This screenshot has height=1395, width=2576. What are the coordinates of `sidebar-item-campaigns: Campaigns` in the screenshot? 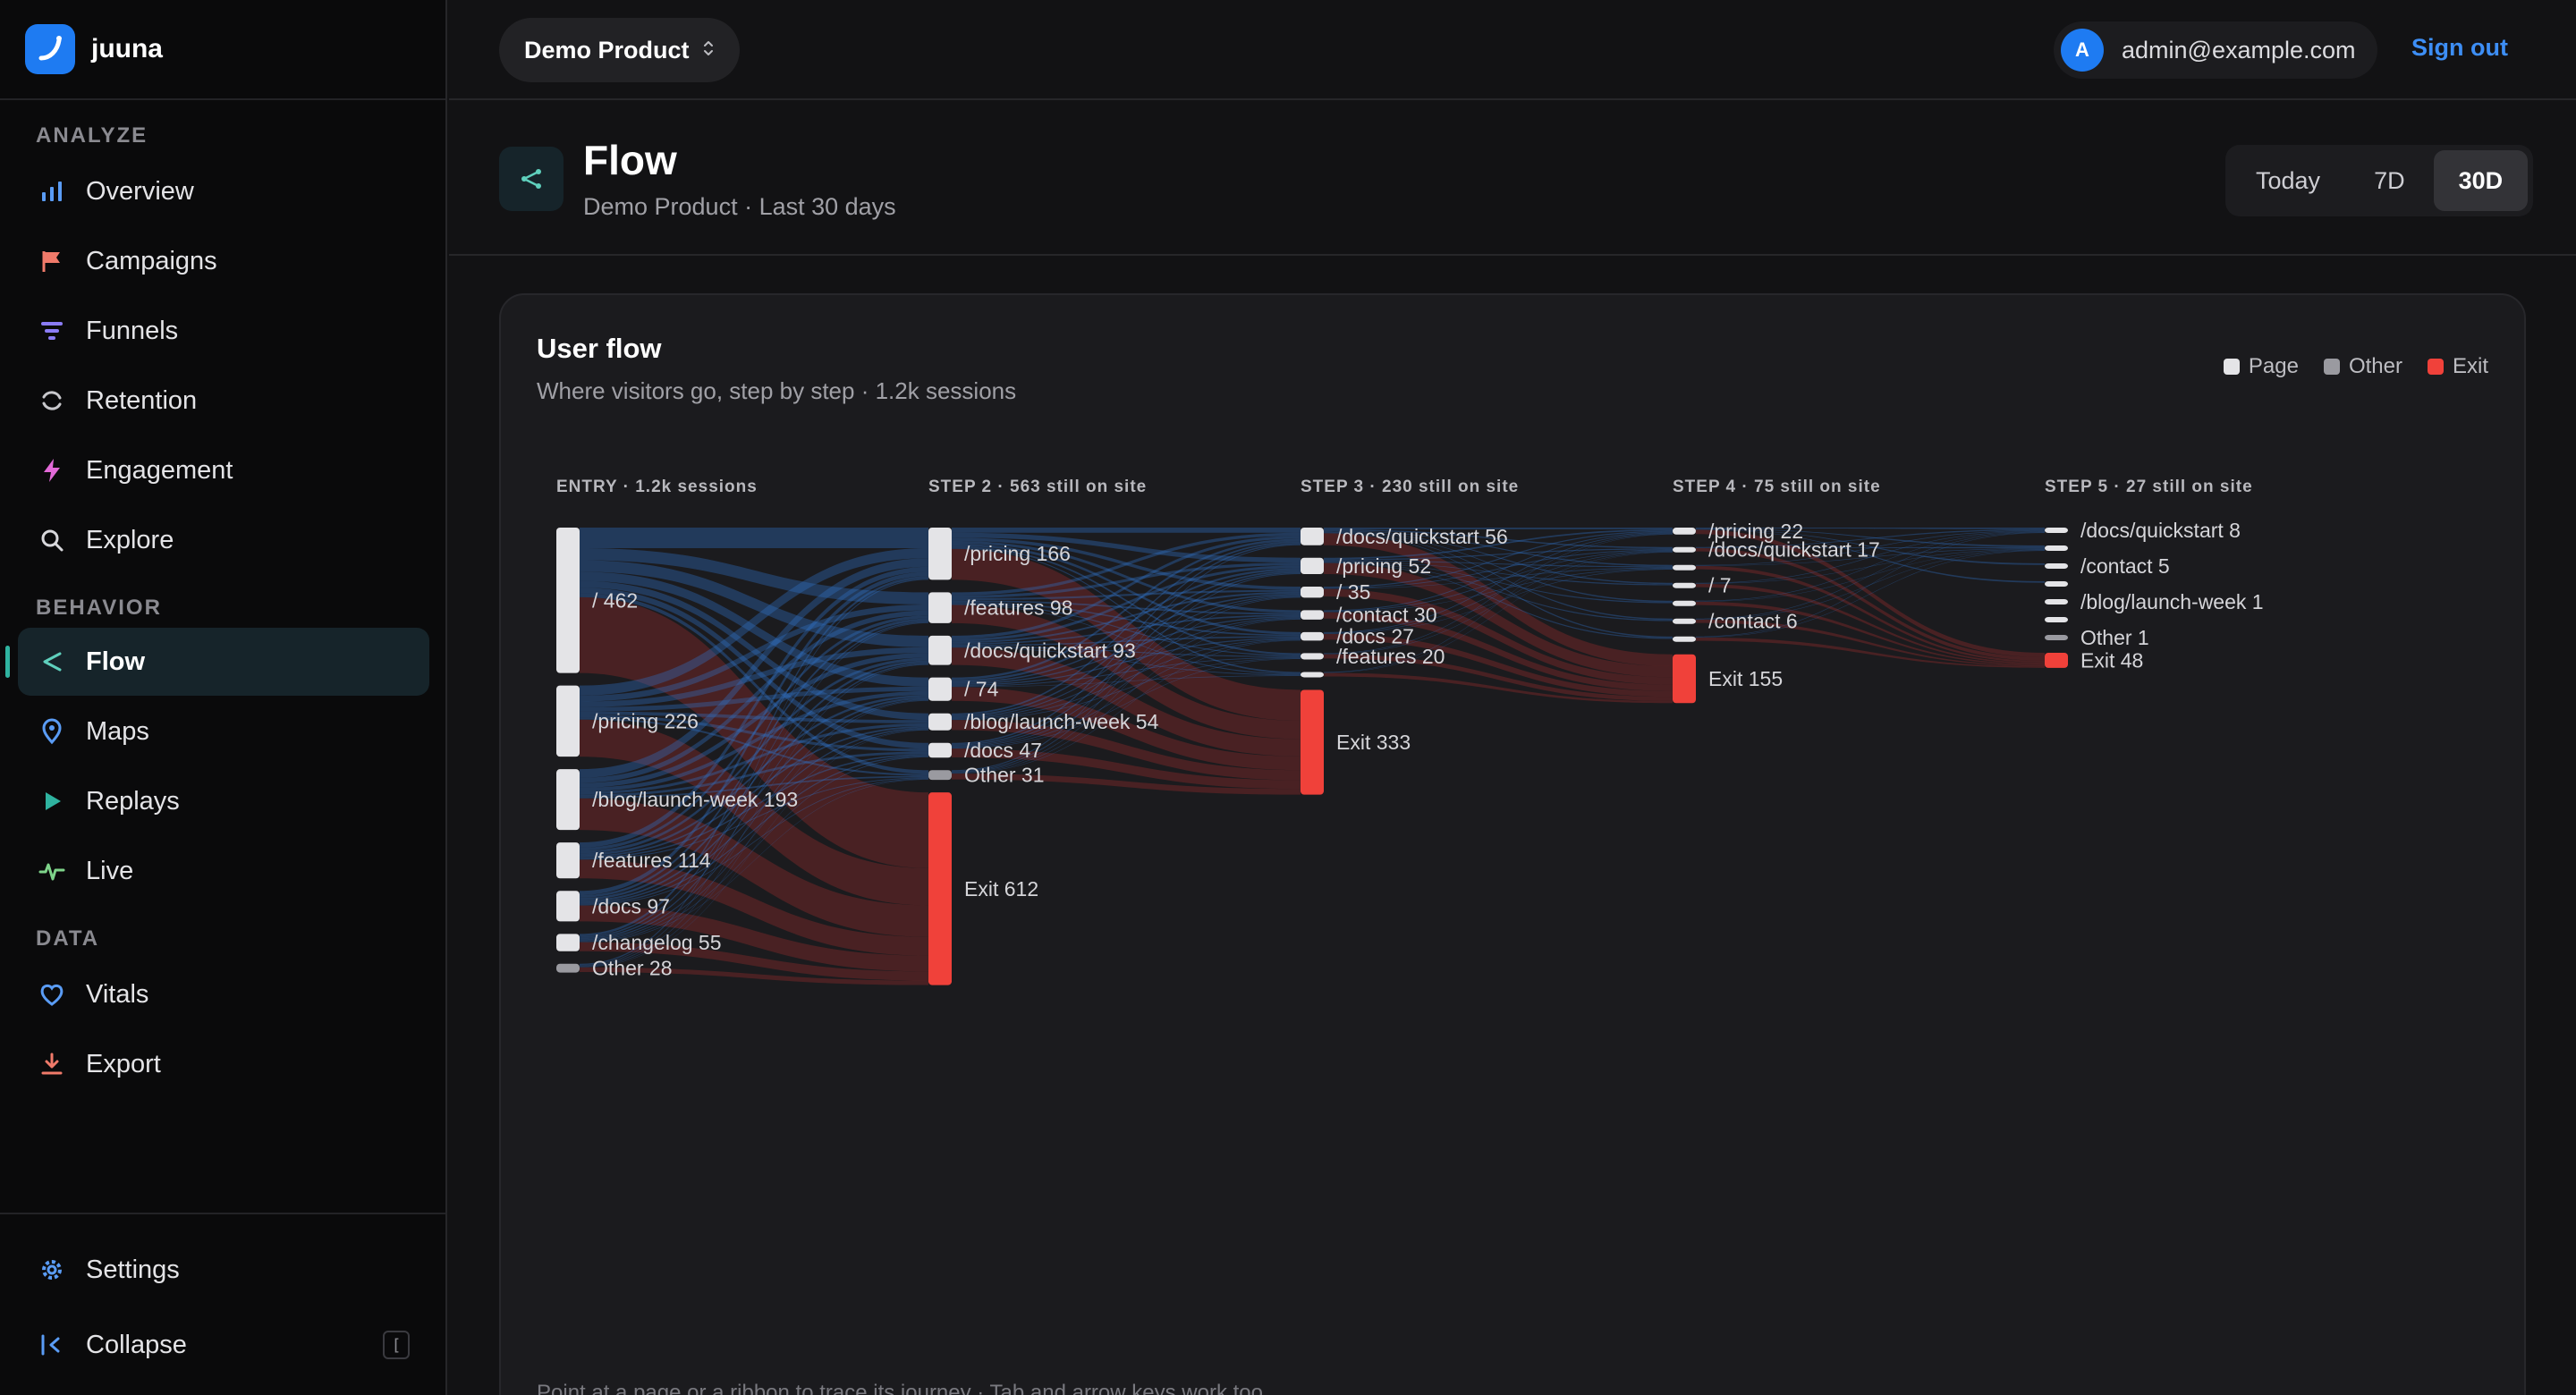 It's located at (223, 261).